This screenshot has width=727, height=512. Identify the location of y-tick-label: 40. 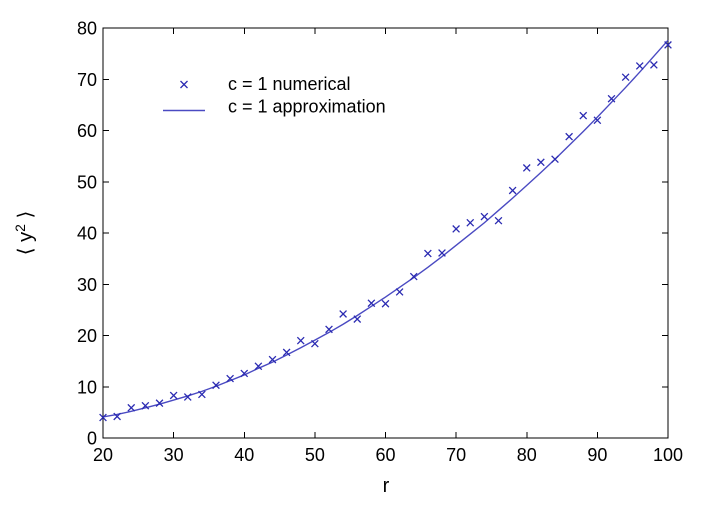
(87, 234).